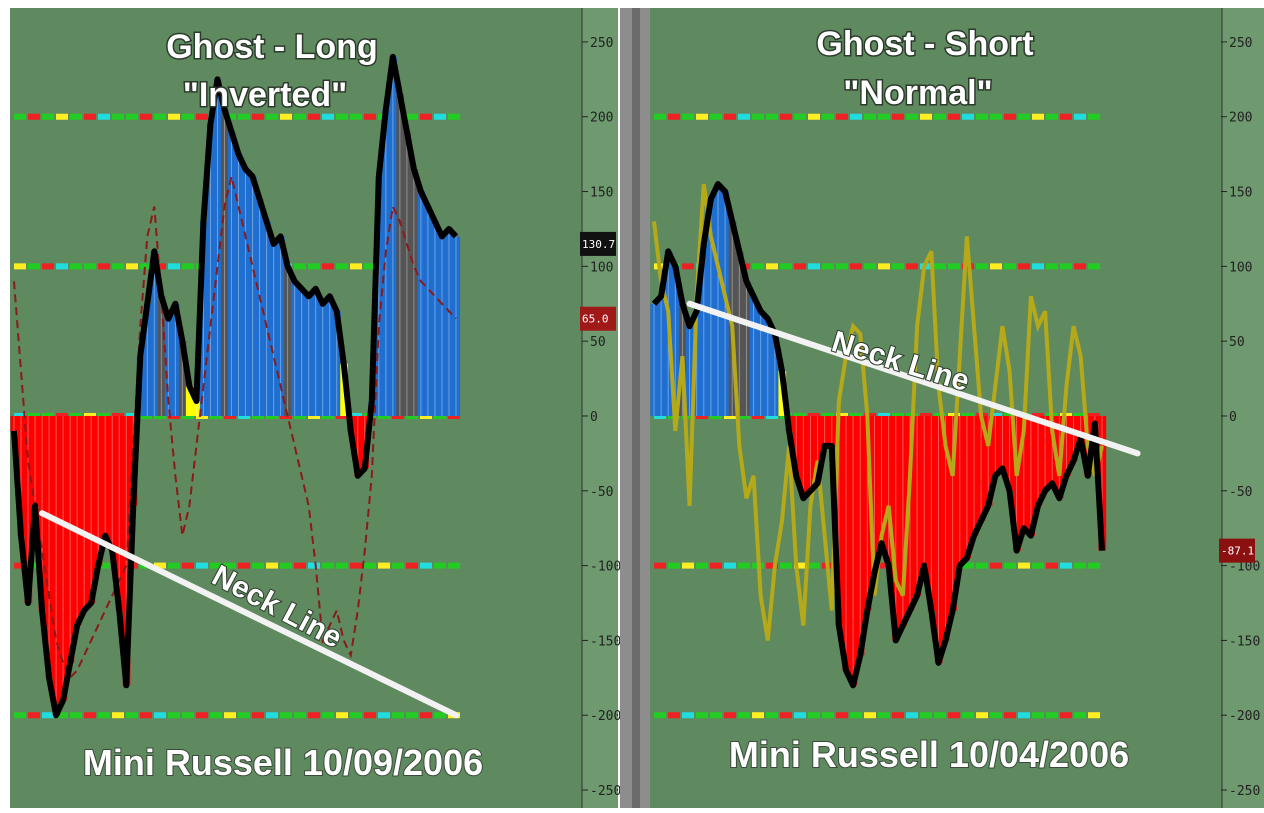 The width and height of the screenshot is (1264, 813). What do you see at coordinates (605, 716) in the screenshot?
I see `y-tick-label: -200` at bounding box center [605, 716].